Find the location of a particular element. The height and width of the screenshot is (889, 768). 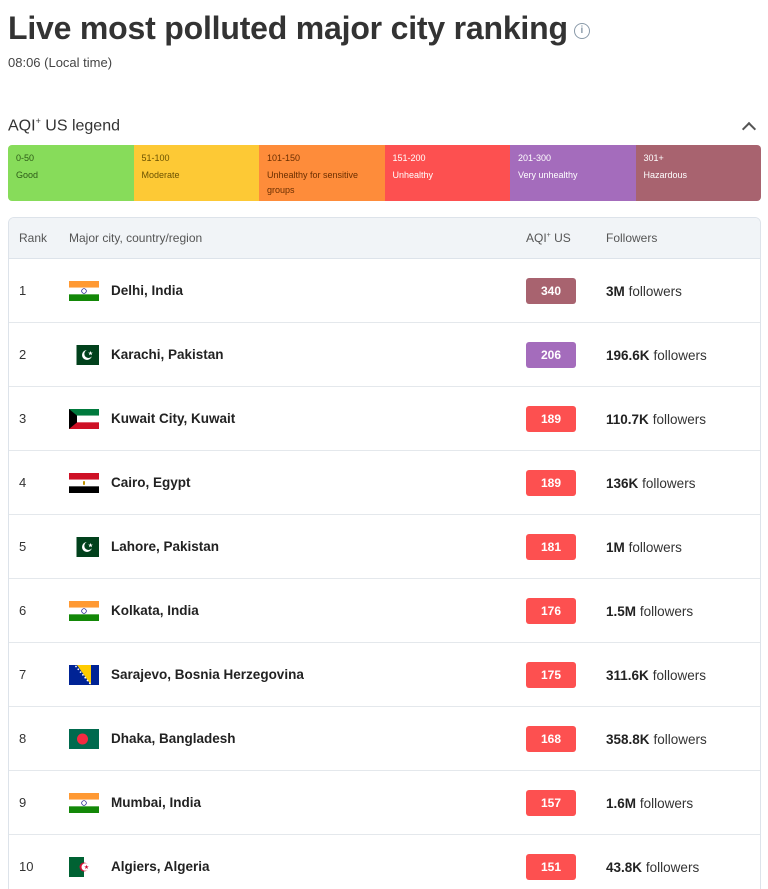

header-aqi: AQI+ US is located at coordinates (548, 238).